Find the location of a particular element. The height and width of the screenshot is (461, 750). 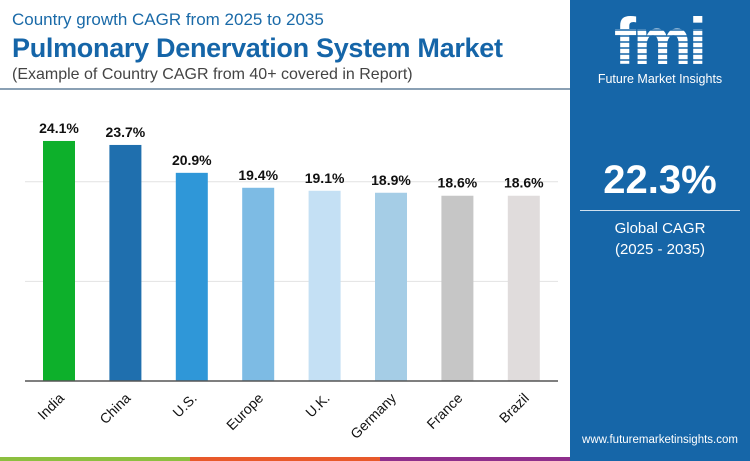

stripe-purple is located at coordinates (475, 459).